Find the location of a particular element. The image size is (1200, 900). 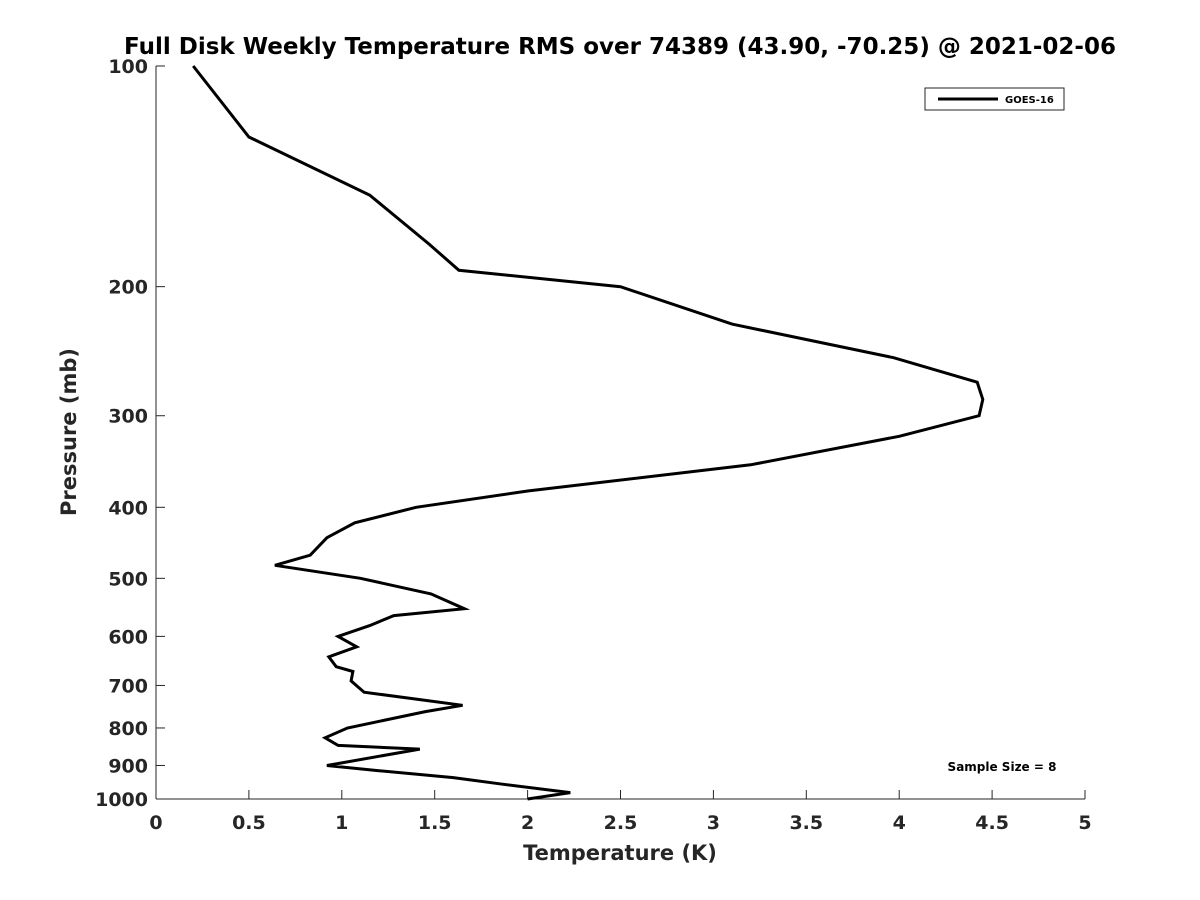

x-tick-label: 3 is located at coordinates (713, 823).